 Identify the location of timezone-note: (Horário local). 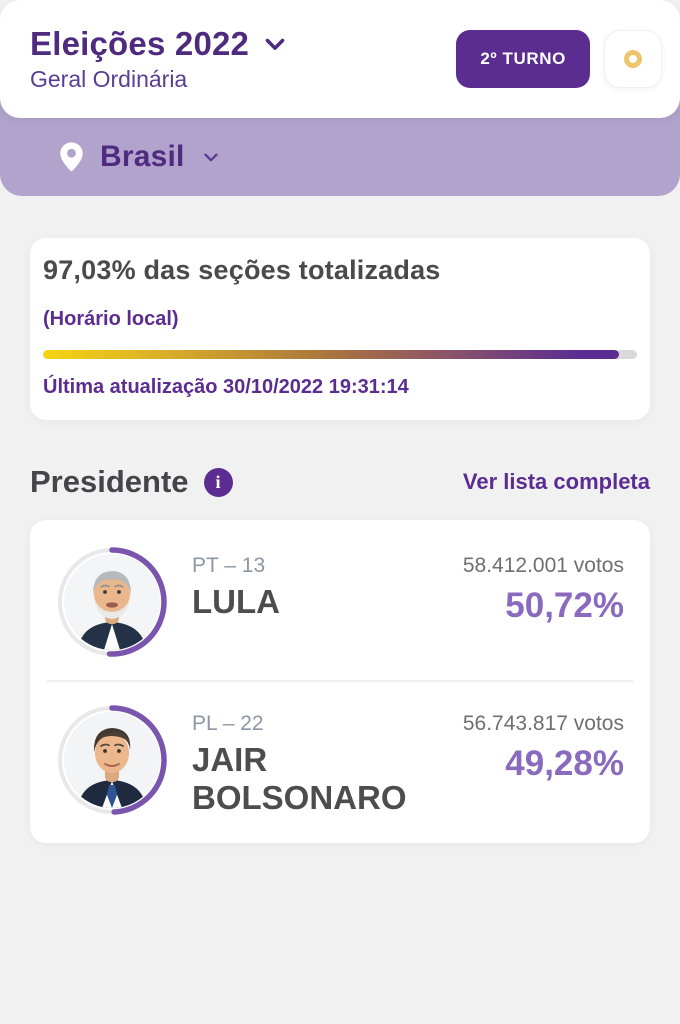
(111, 319).